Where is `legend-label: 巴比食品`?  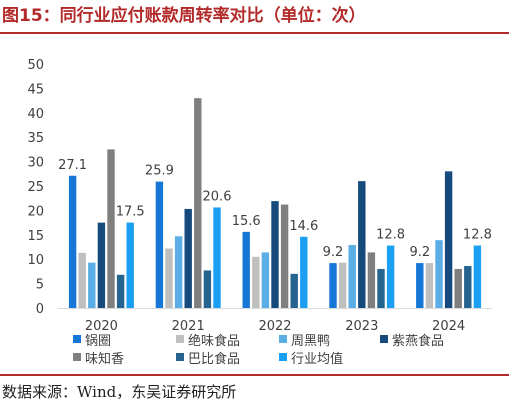
legend-label: 巴比食品 is located at coordinates (214, 359).